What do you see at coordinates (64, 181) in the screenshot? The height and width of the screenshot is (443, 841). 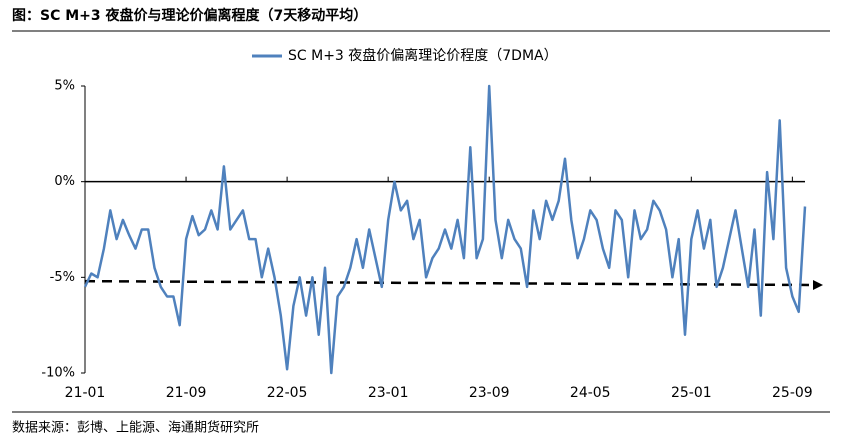 I see `y-tick-label: 0%` at bounding box center [64, 181].